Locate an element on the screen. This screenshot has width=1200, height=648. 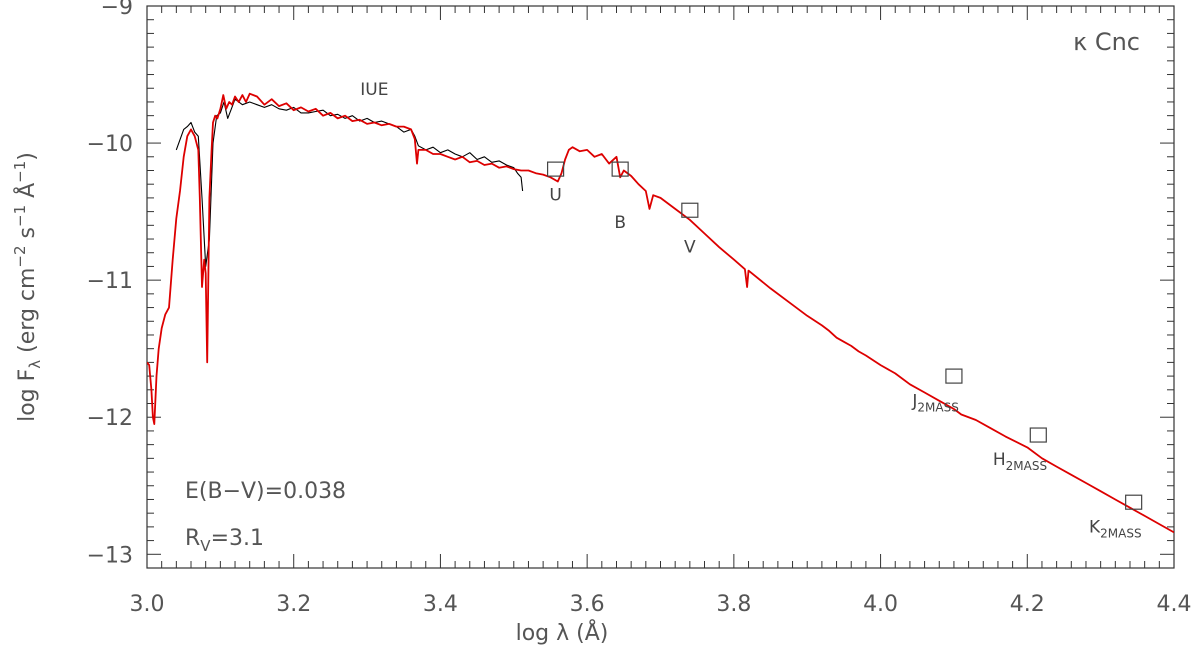
photometry-label-J: J2MASS is located at coordinates (934, 402).